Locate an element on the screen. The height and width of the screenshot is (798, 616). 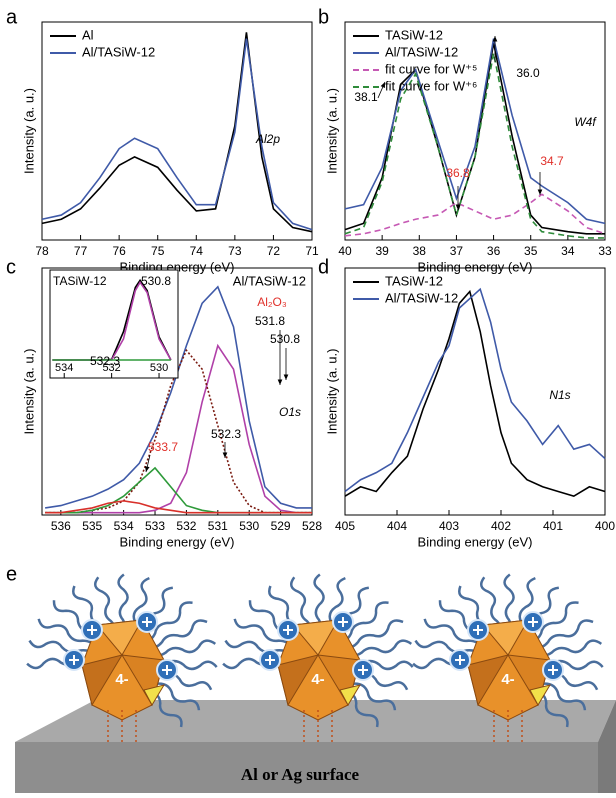
surface-side is located at coordinates (607, 746).